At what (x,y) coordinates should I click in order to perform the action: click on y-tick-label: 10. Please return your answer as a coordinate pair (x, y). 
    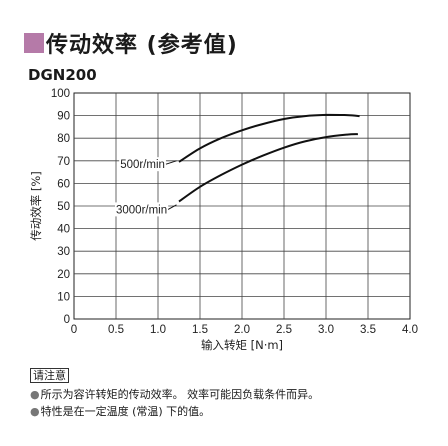
    Looking at the image, I should click on (63, 297).